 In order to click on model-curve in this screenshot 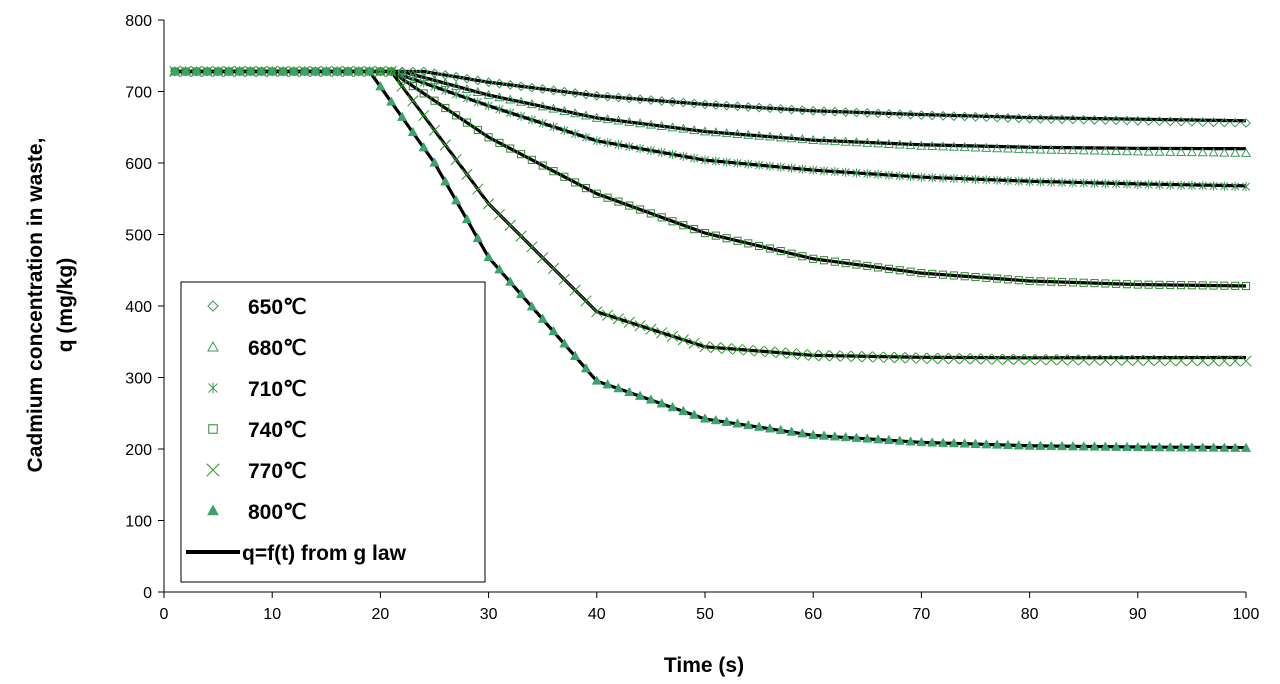, I will do `click(710, 128)`.